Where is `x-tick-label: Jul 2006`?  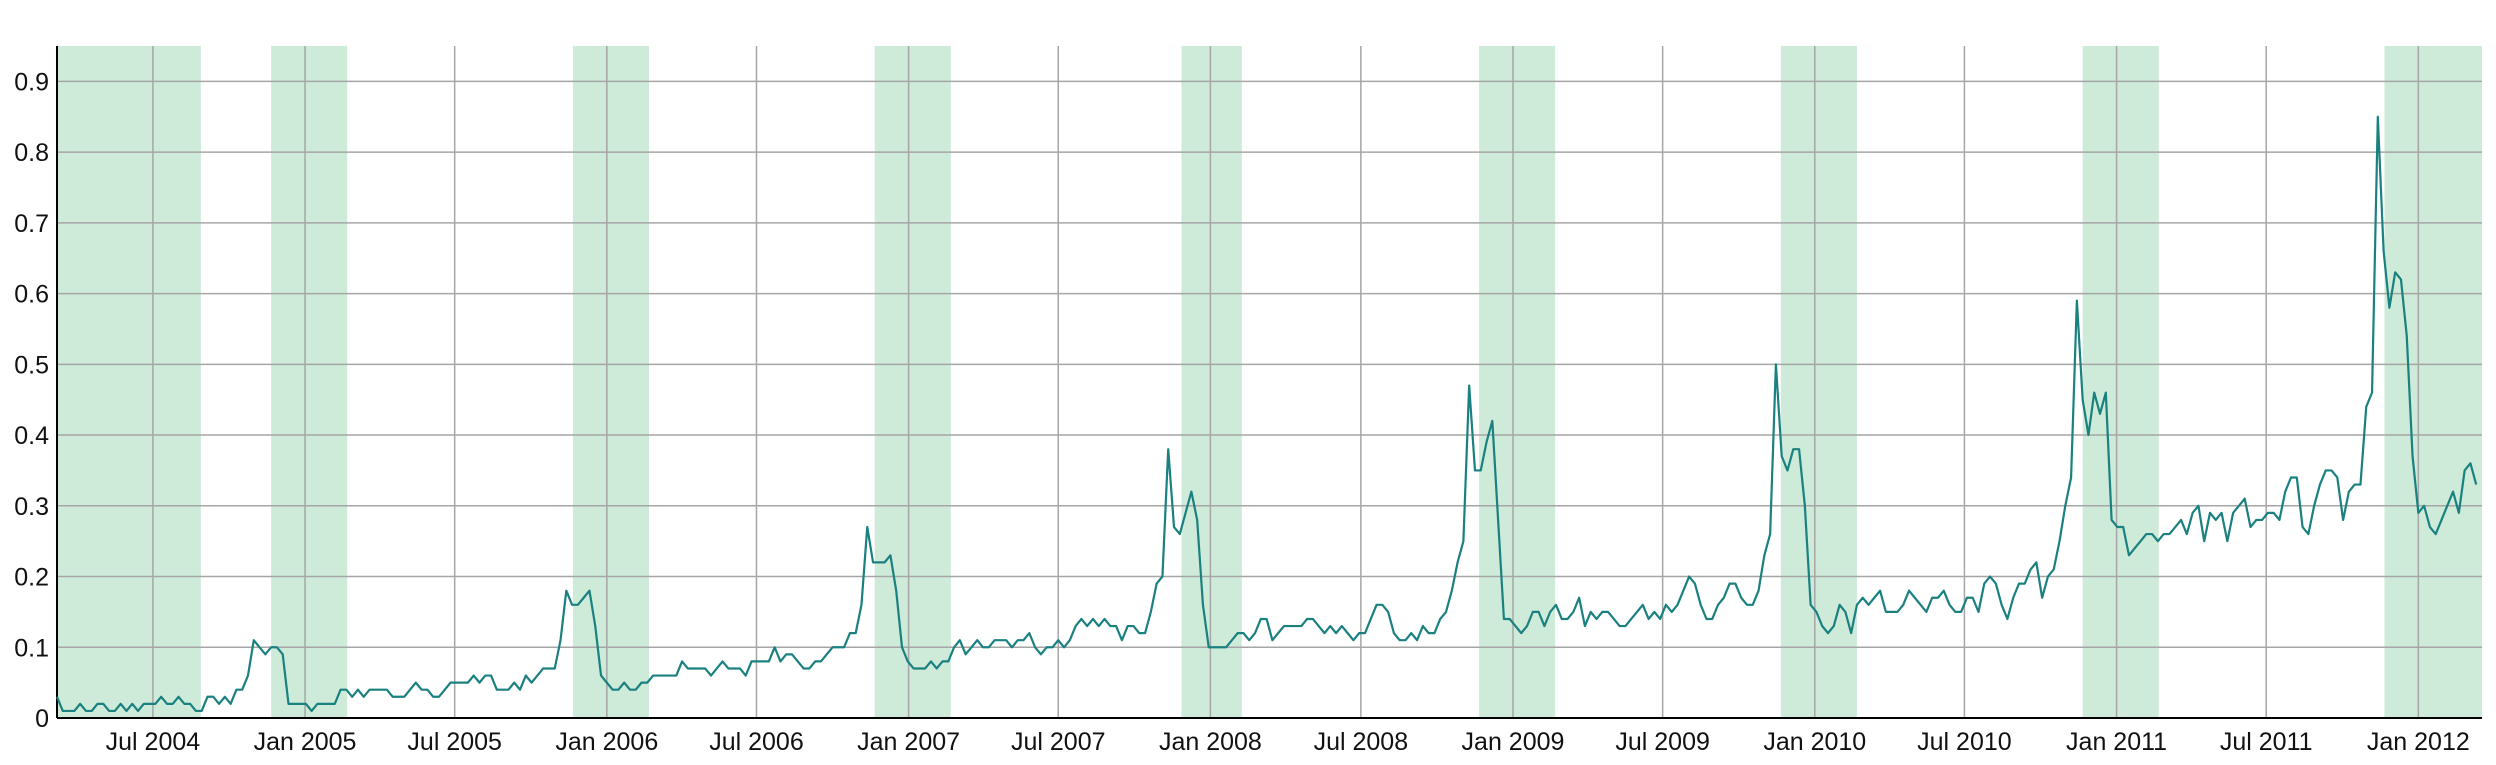 x-tick-label: Jul 2006 is located at coordinates (756, 742).